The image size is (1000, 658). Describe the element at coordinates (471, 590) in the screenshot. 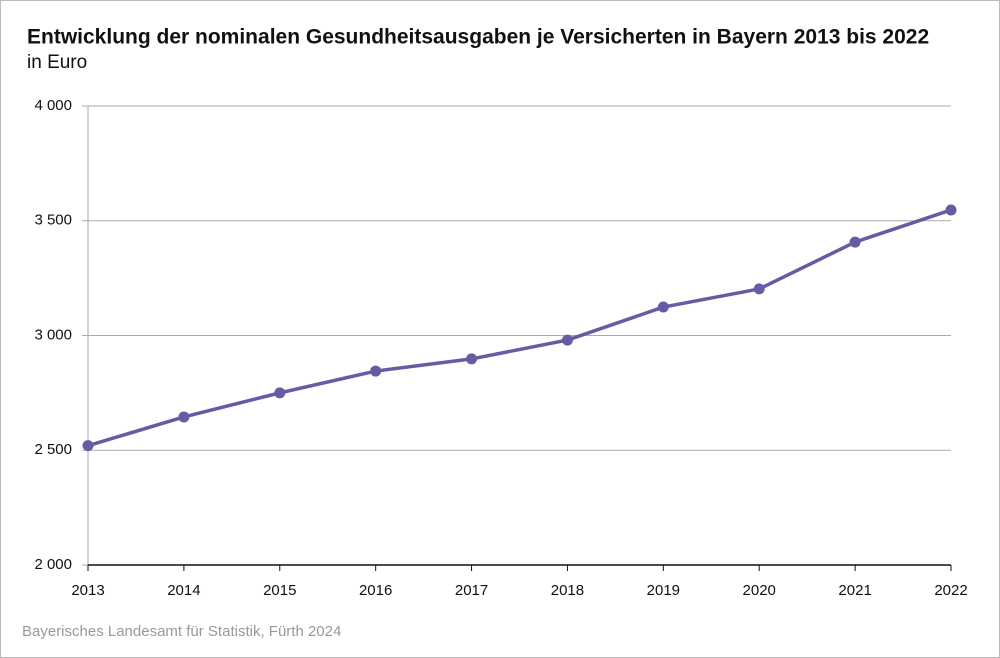

I see `x-tick-label: 2017` at that location.